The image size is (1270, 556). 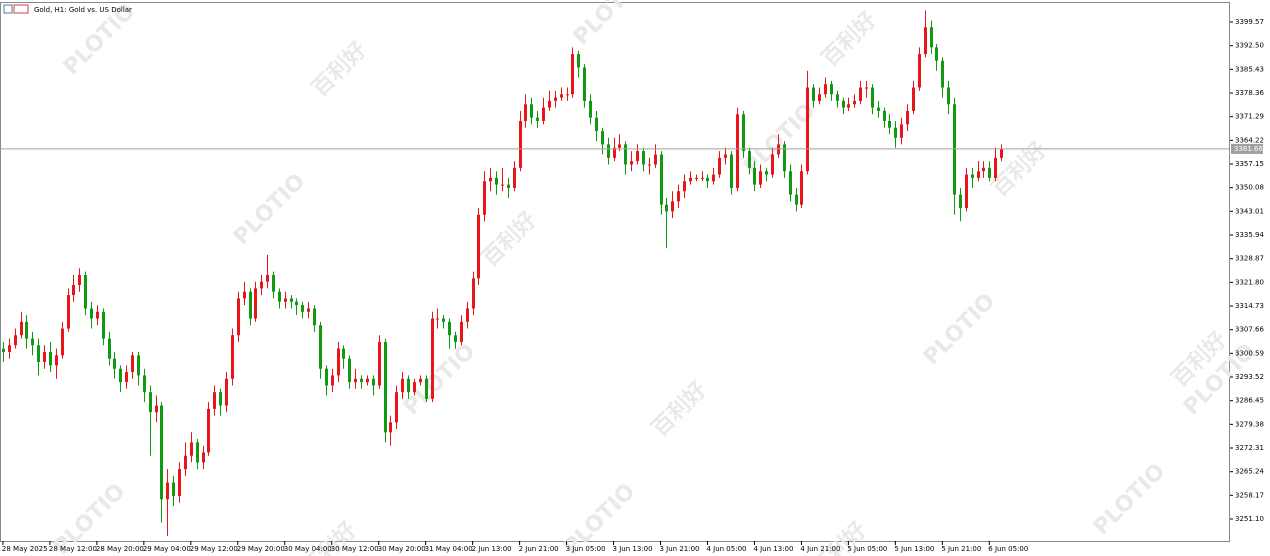 I want to click on x-tick-label: 31 May 04:00, so click(x=449, y=549).